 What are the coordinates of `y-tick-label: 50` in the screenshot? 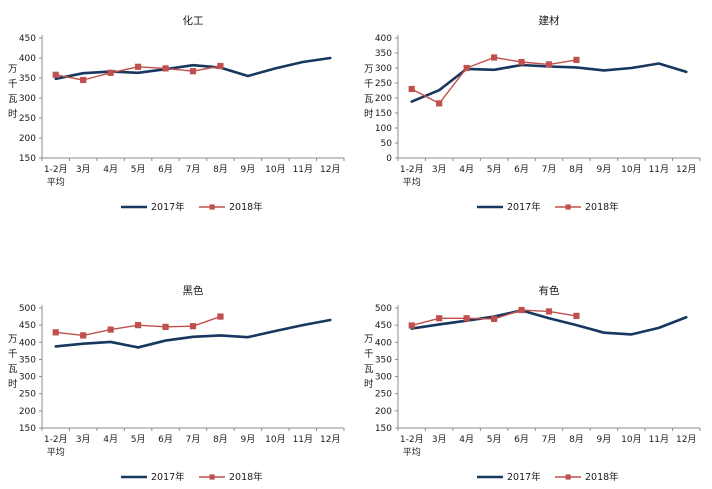 It's located at (387, 144).